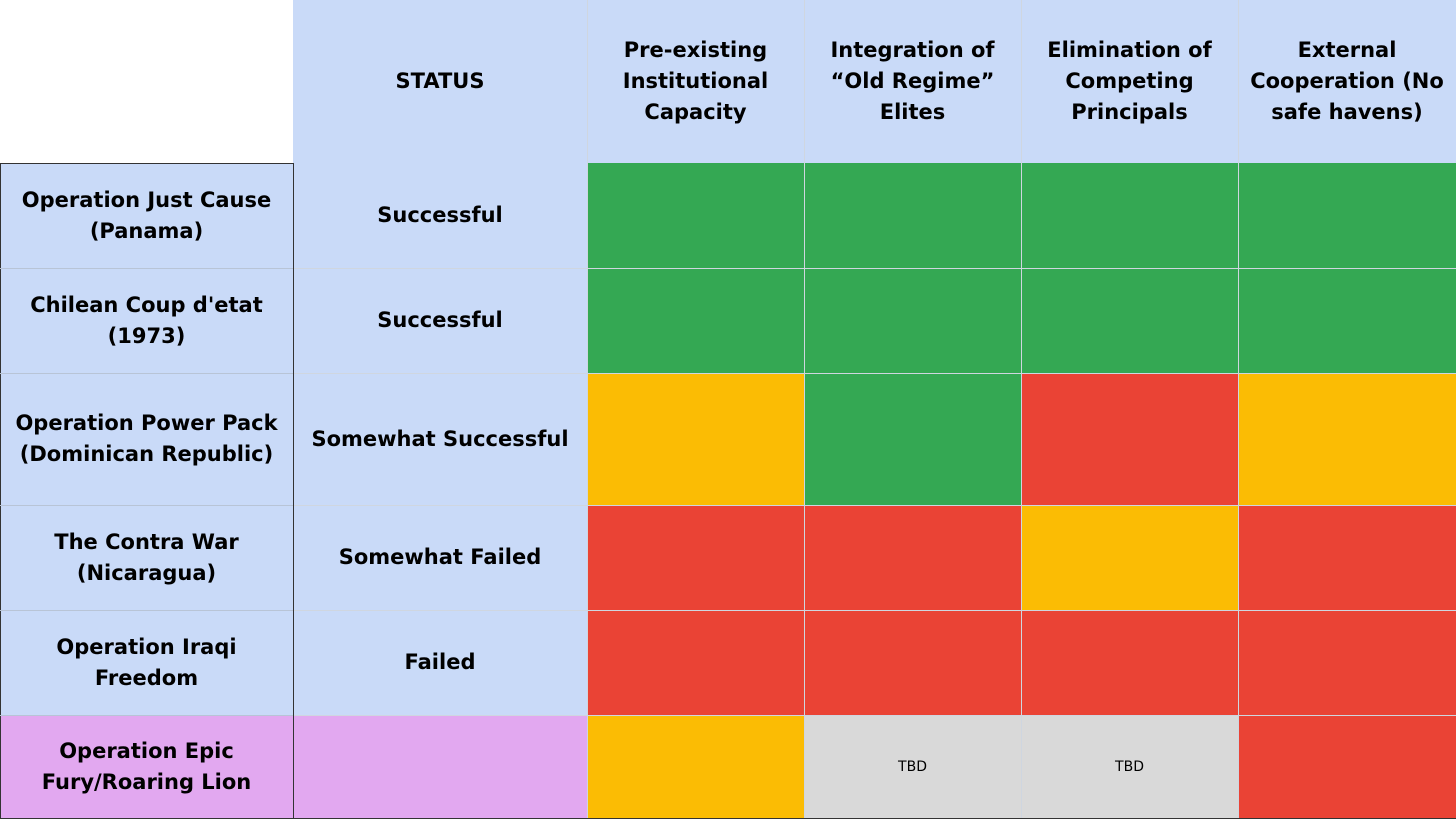 The width and height of the screenshot is (1456, 819). I want to click on row-label-text: Operation Epic Fury/Roaring Lion, so click(146, 766).